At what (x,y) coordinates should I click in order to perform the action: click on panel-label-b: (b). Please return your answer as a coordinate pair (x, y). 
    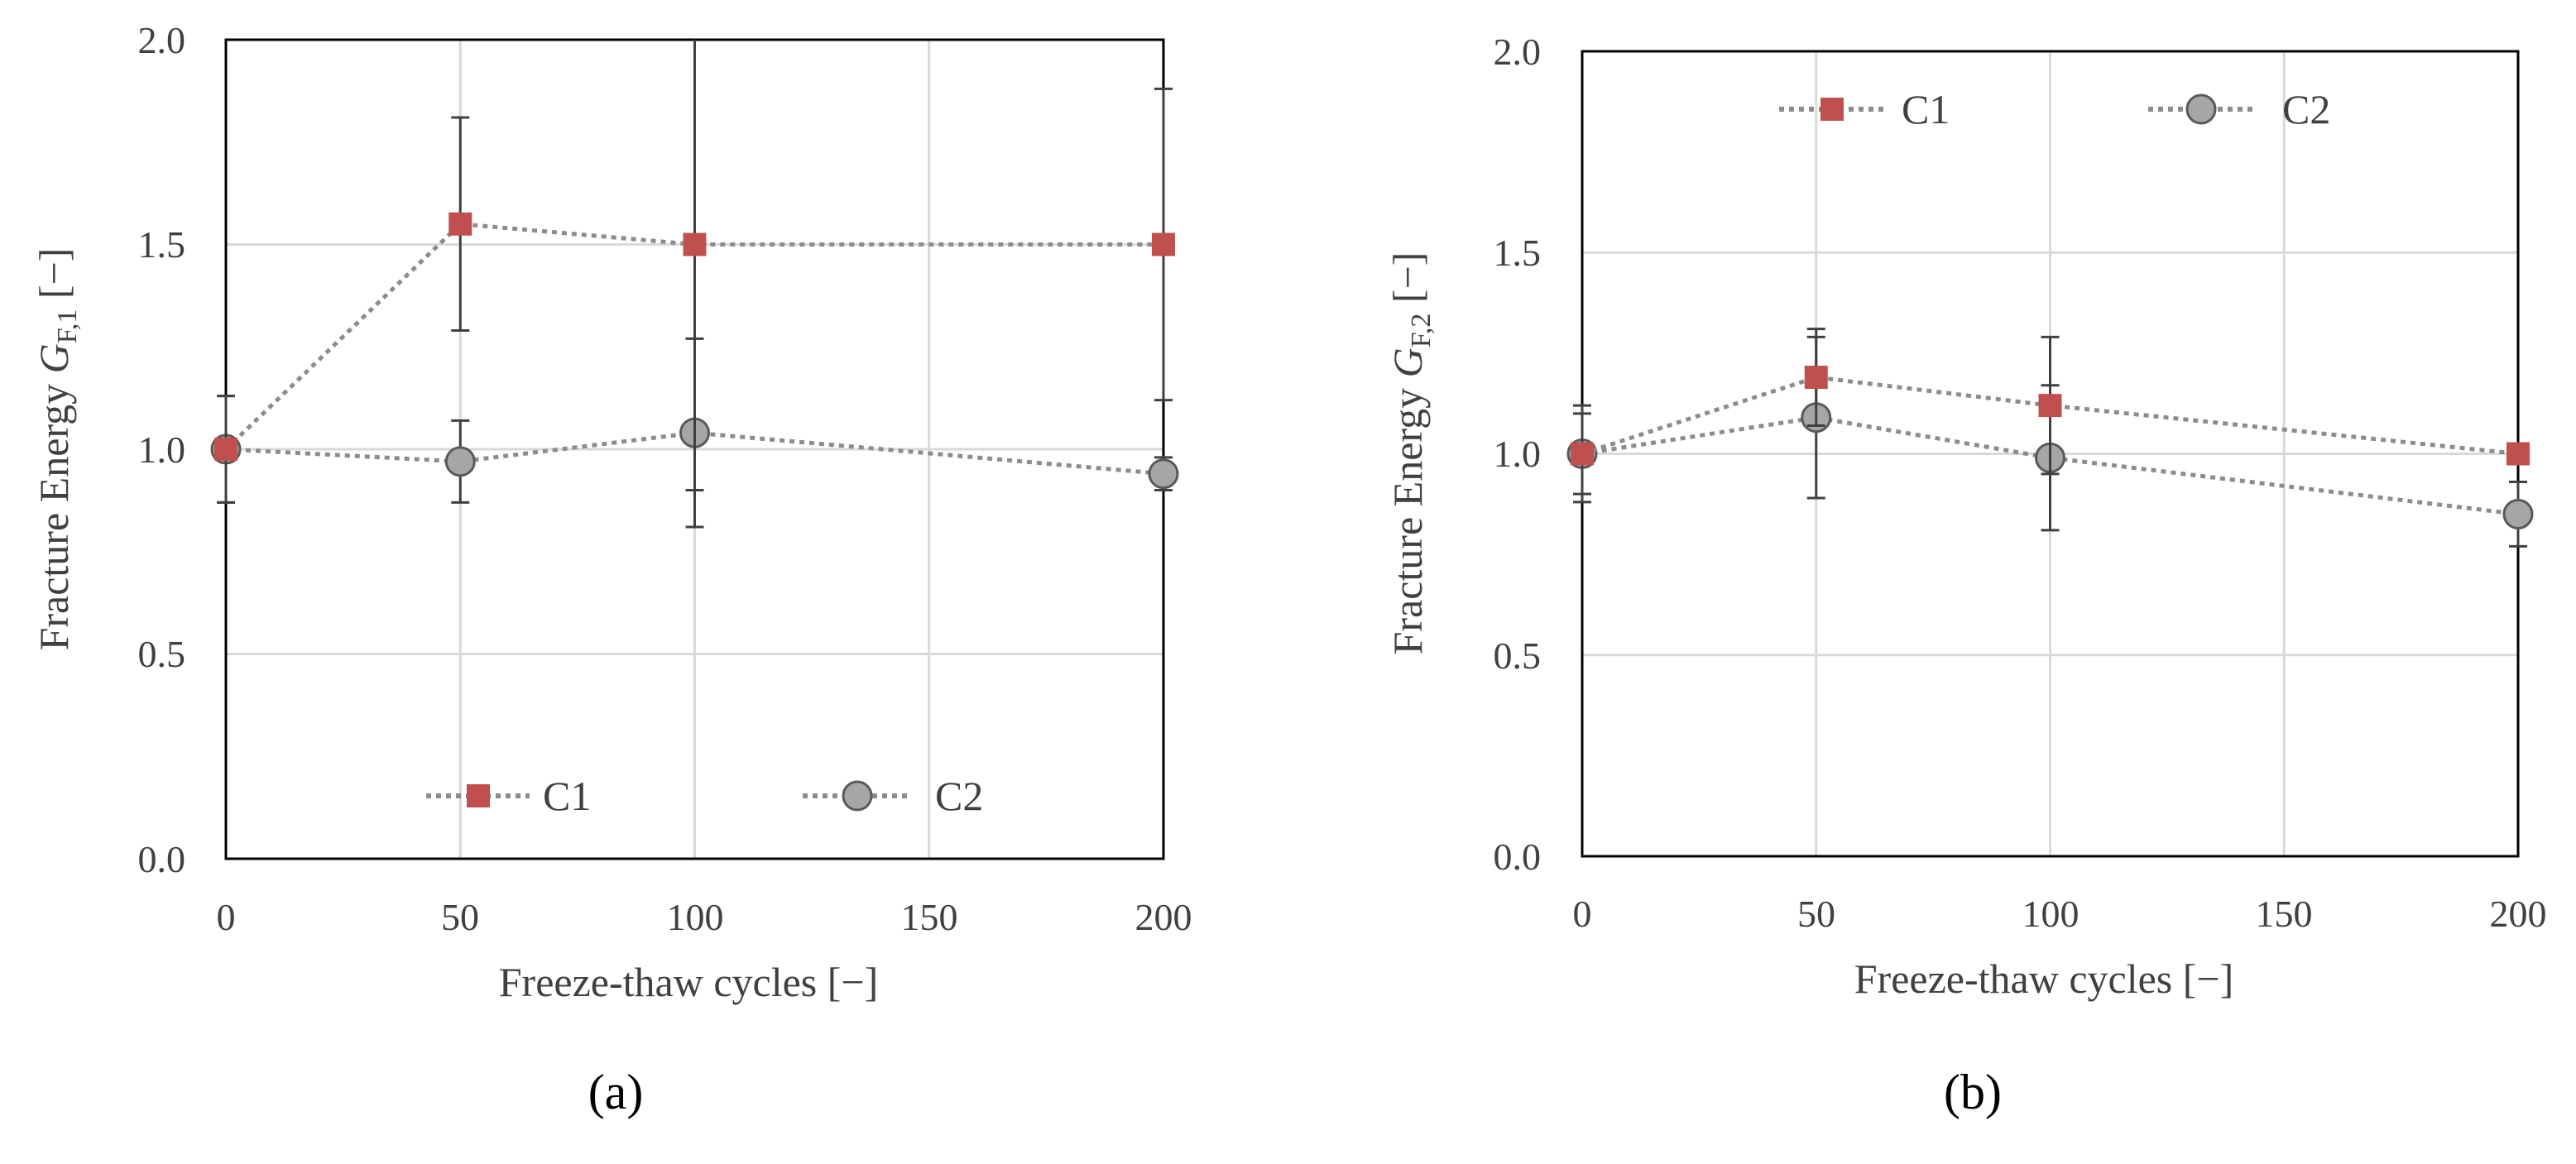
    Looking at the image, I should click on (1973, 1092).